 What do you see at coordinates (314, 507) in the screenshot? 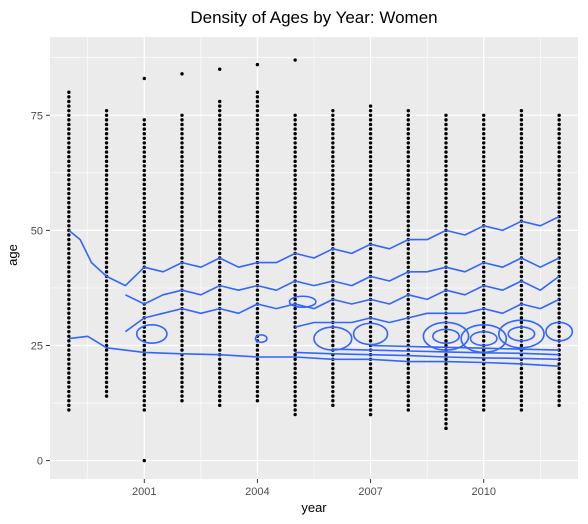
I see `x-axis-title: year` at bounding box center [314, 507].